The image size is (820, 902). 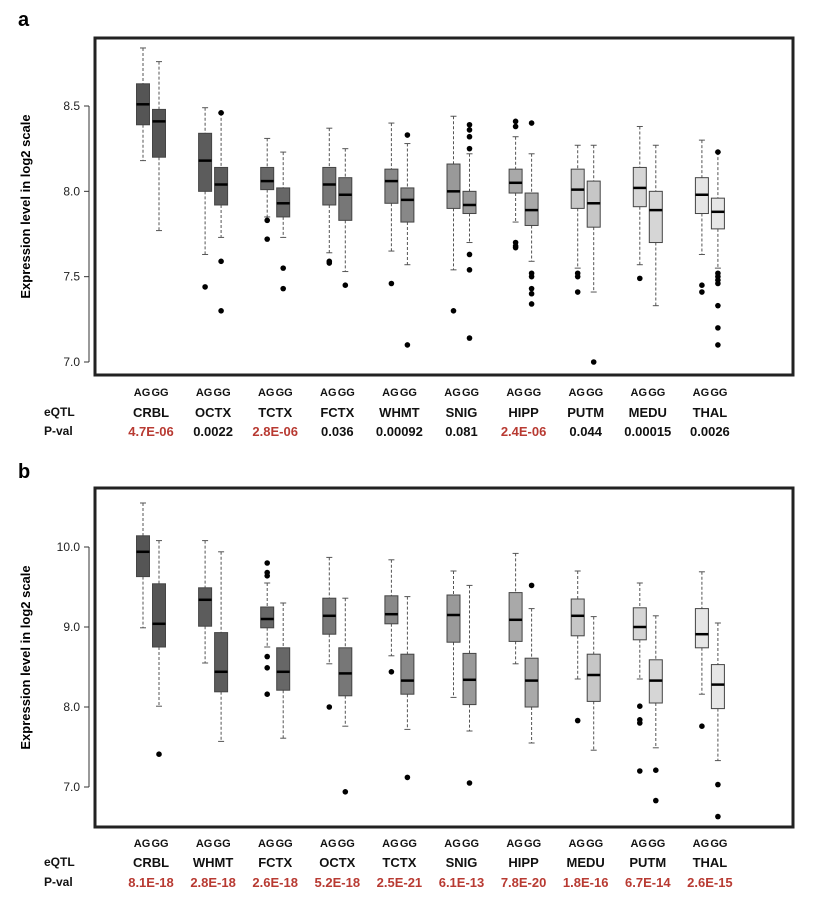 I want to click on p-value: 8.1E-18, so click(x=151, y=882).